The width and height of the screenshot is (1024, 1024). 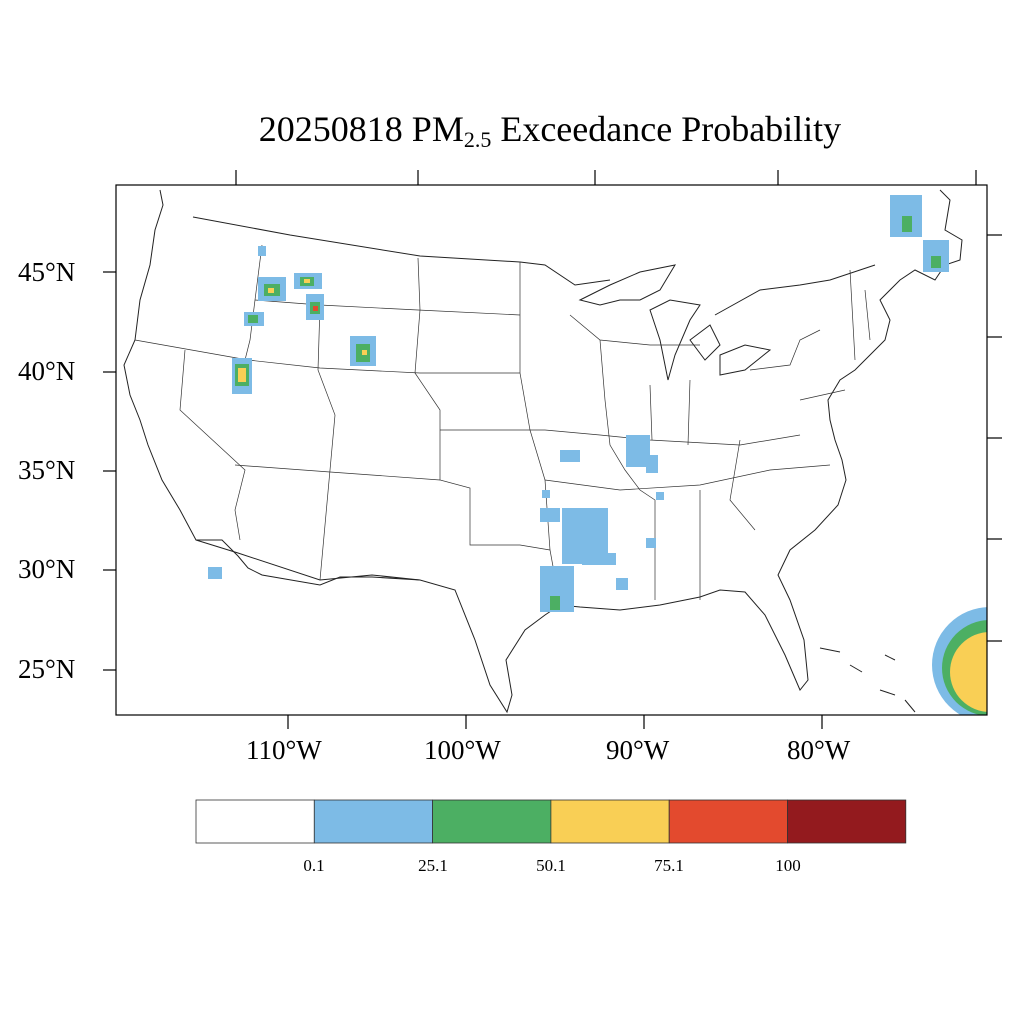 What do you see at coordinates (307, 281) in the screenshot?
I see `prob-area-montana-peak` at bounding box center [307, 281].